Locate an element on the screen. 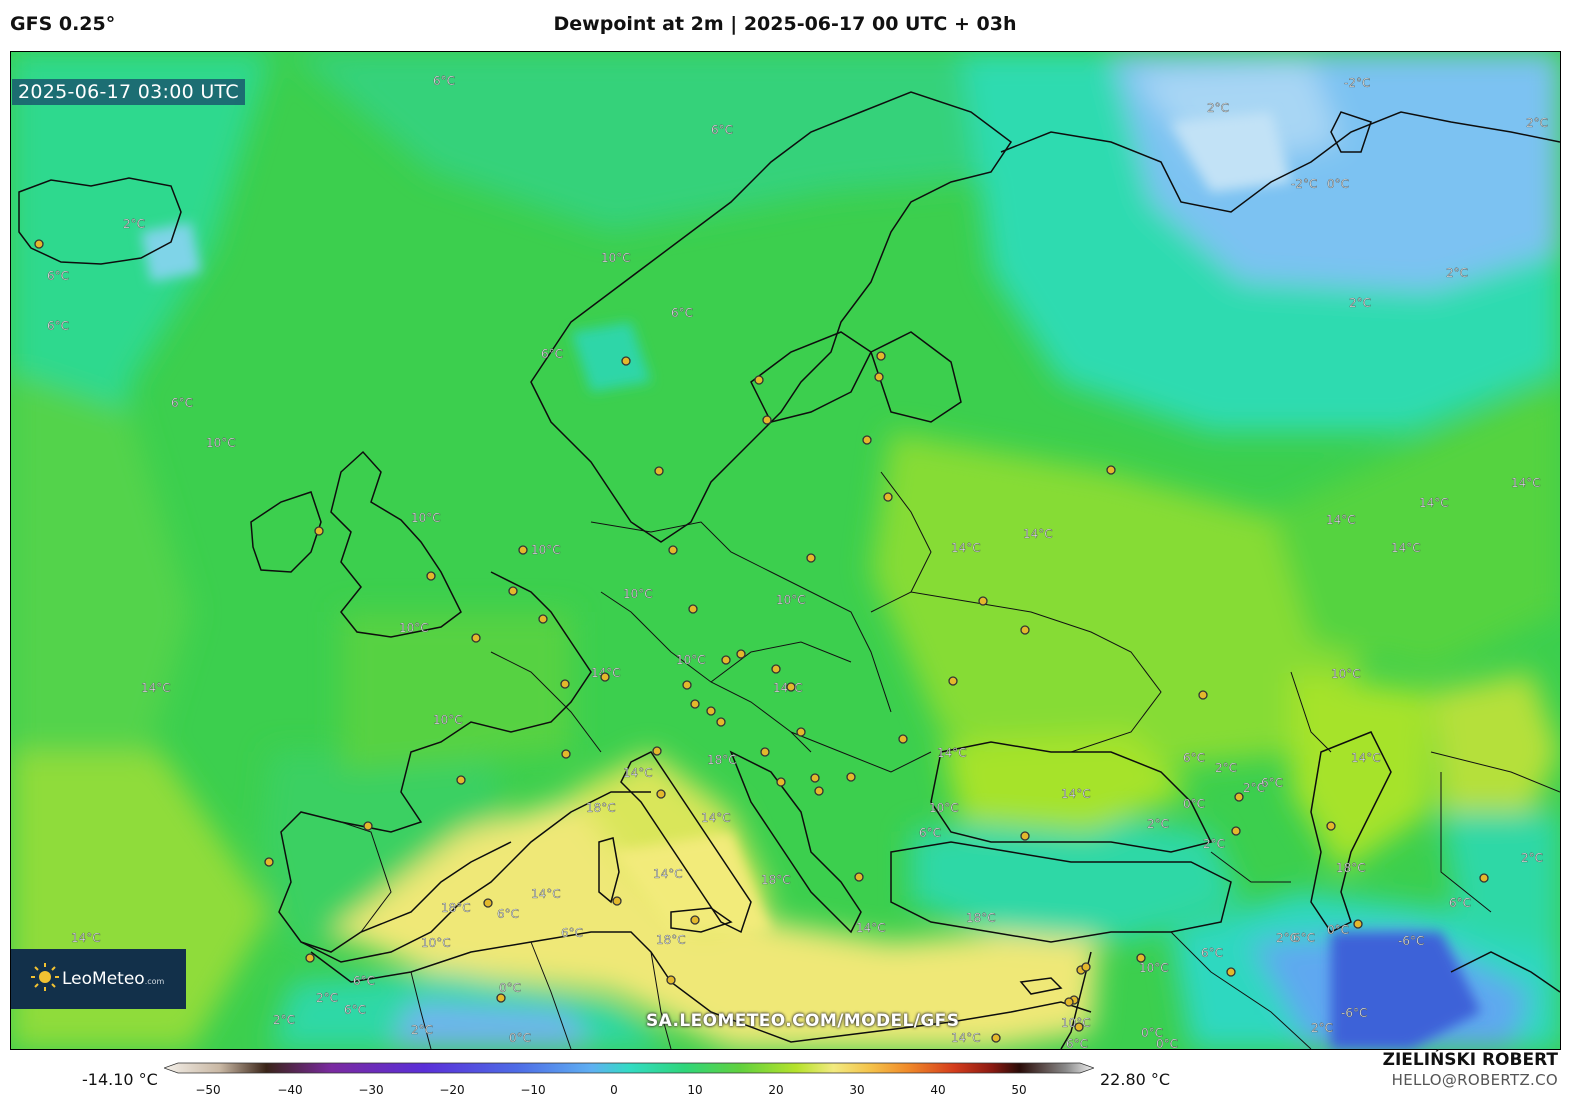 This screenshot has width=1570, height=1100. leometeo-logo: LeoMeteo.com is located at coordinates (98, 979).